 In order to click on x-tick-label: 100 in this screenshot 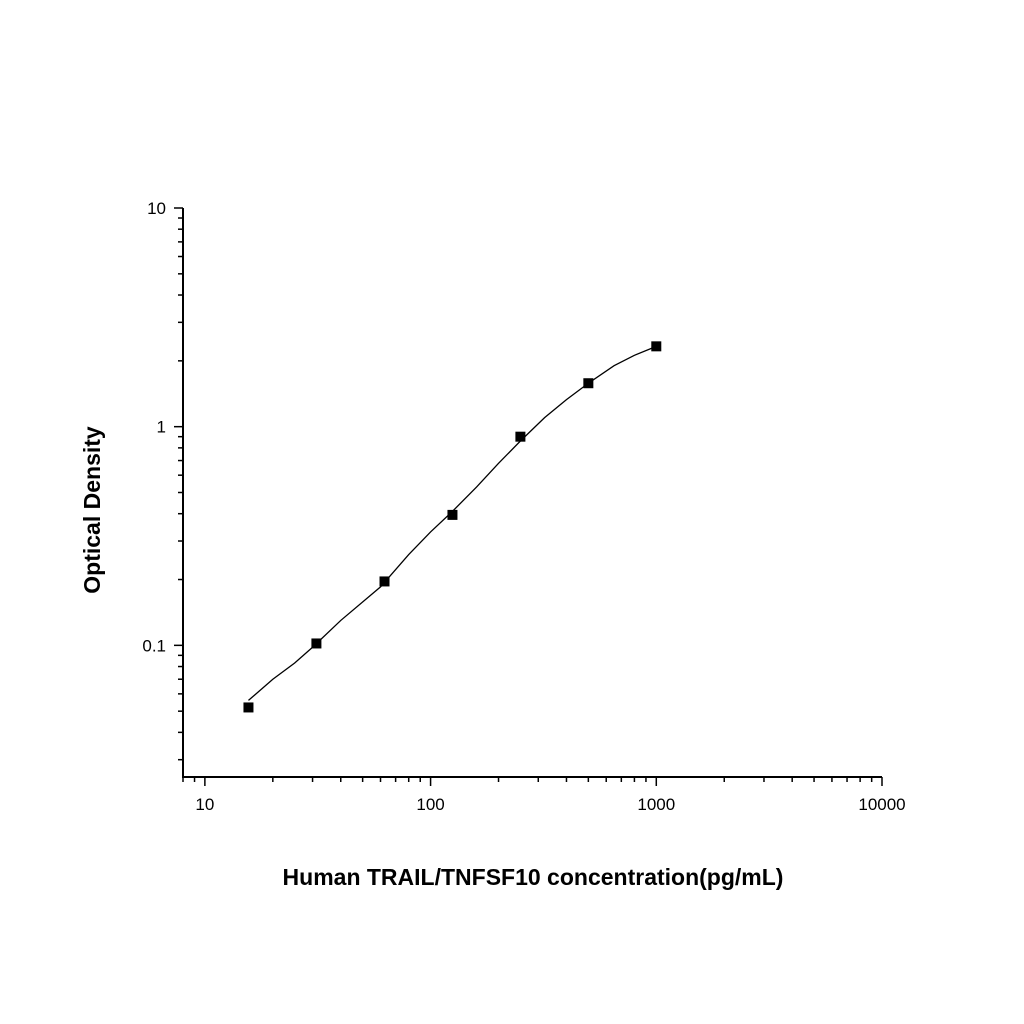, I will do `click(430, 804)`.